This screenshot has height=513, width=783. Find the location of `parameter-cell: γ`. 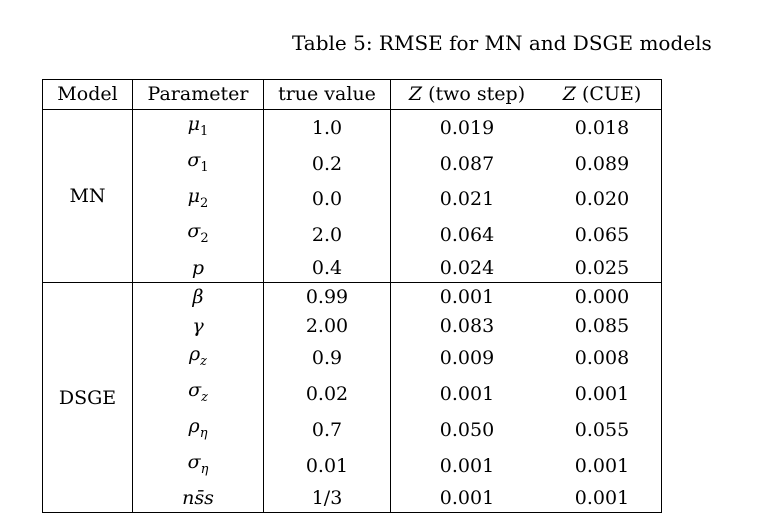

parameter-cell: γ is located at coordinates (198, 326).